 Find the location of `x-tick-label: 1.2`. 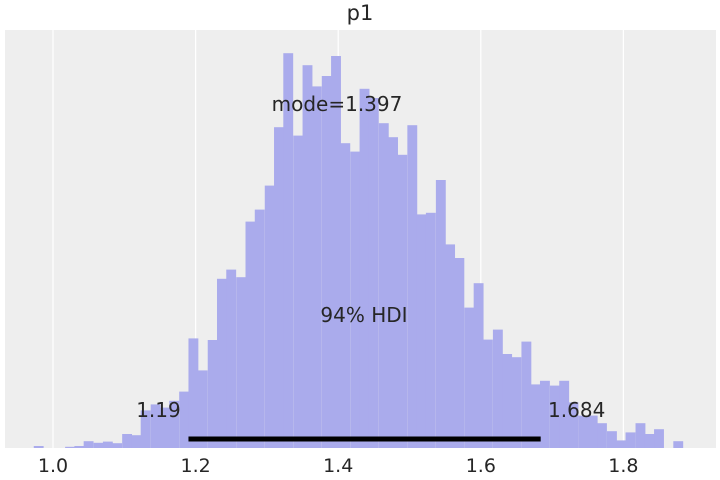

x-tick-label: 1.2 is located at coordinates (195, 466).